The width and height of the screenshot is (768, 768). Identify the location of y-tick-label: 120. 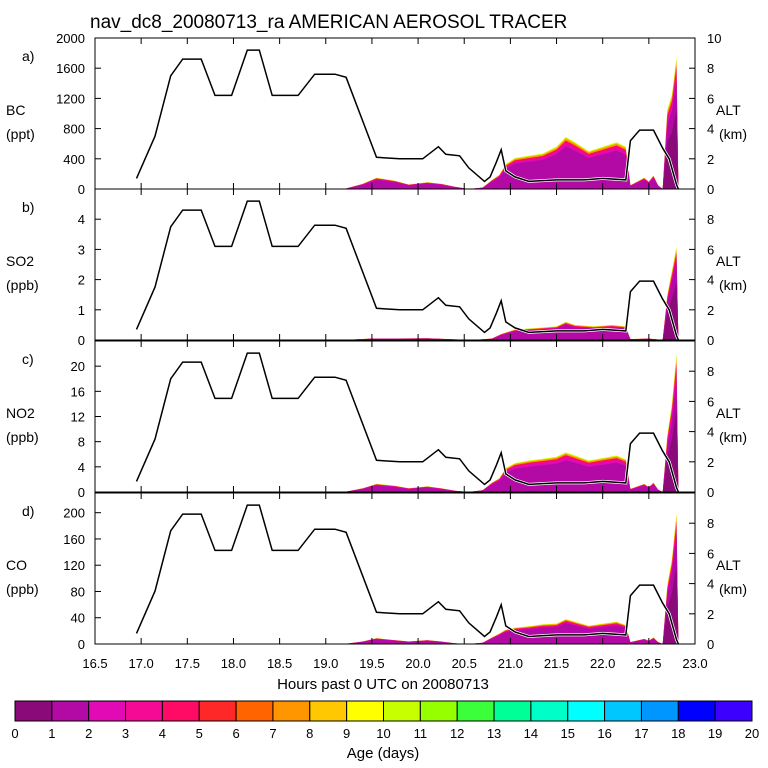
(74, 565).